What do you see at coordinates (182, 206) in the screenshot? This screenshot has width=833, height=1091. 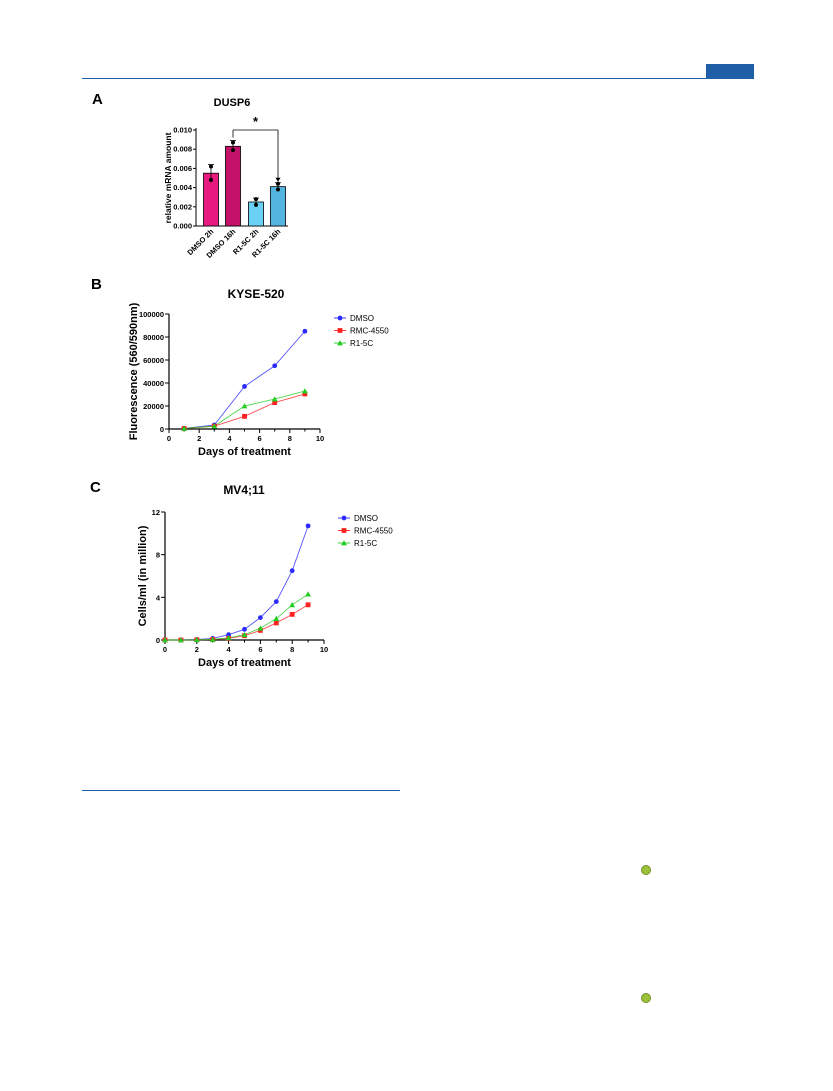 I see `y-tick-label: 0.002` at bounding box center [182, 206].